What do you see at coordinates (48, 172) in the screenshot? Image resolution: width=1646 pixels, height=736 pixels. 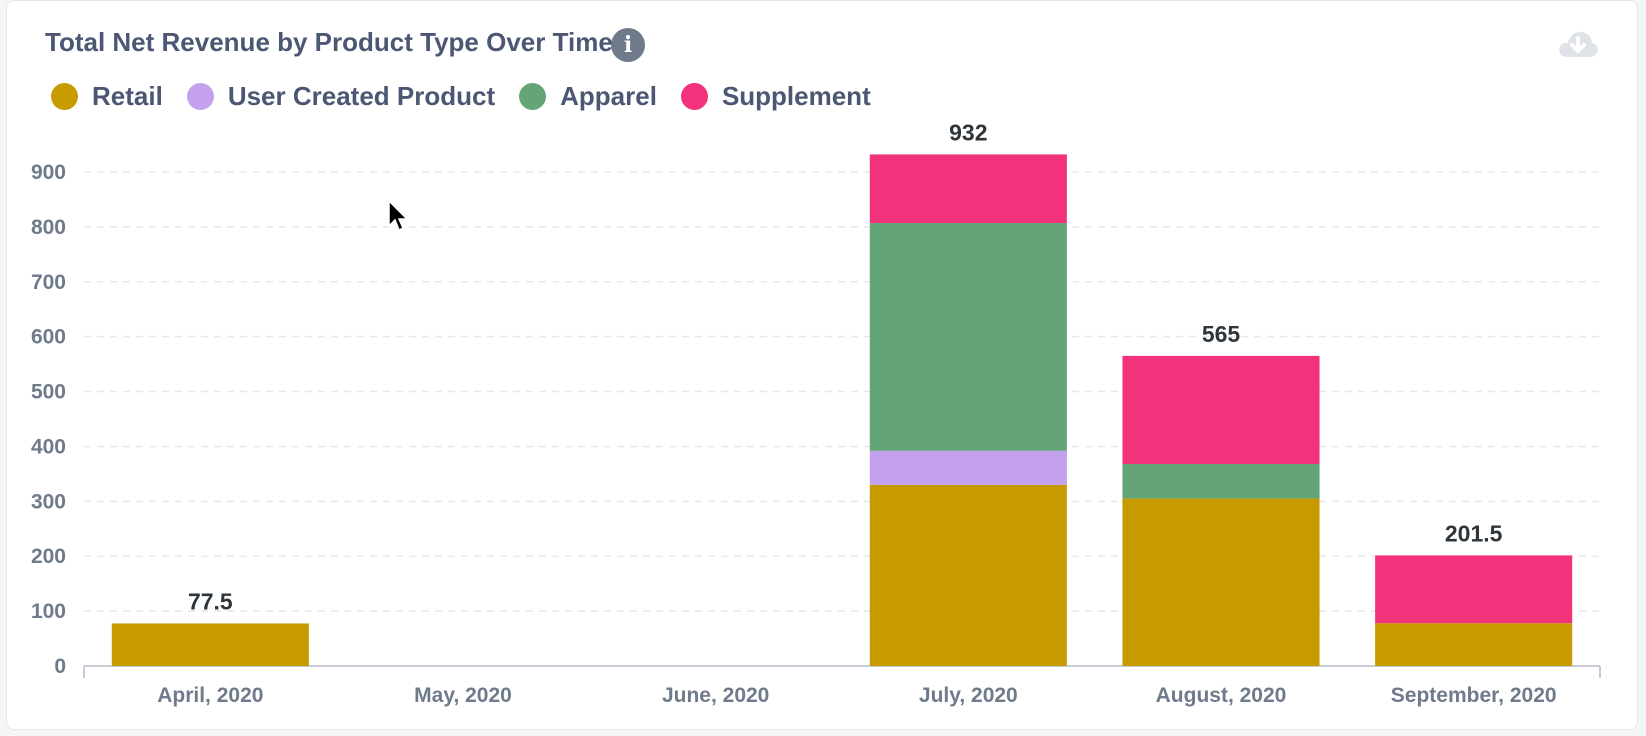 I see `y-tick-label: 900` at bounding box center [48, 172].